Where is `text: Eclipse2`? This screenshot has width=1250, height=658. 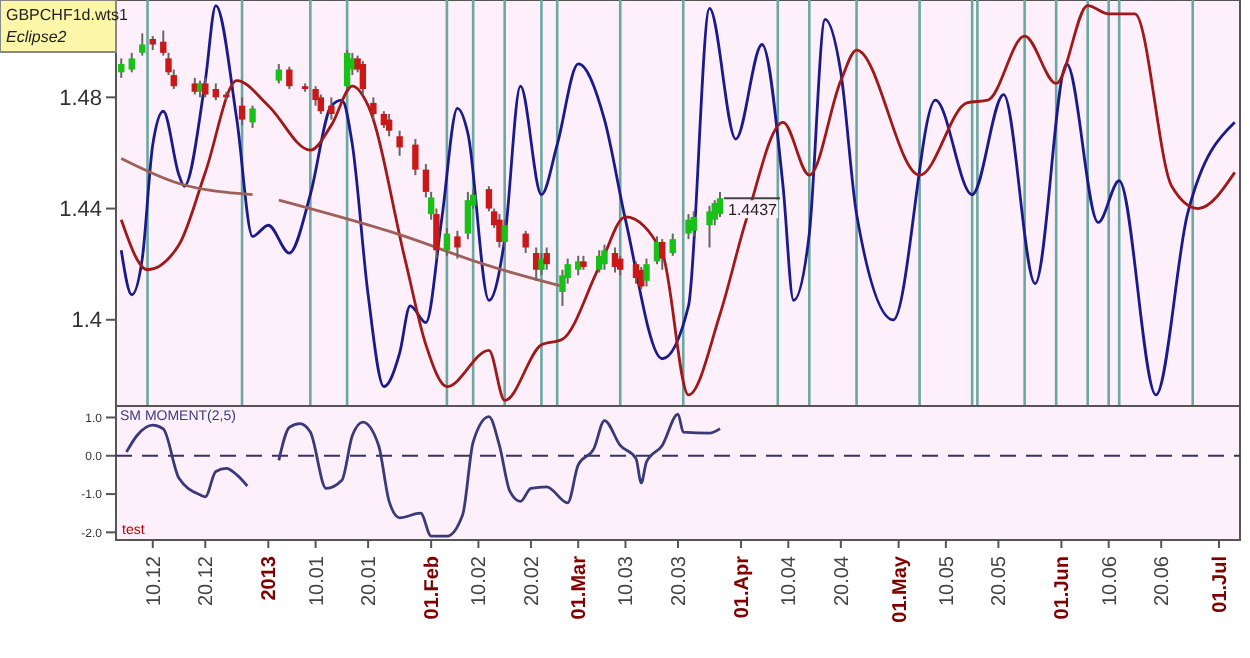 text: Eclipse2 is located at coordinates (37, 37).